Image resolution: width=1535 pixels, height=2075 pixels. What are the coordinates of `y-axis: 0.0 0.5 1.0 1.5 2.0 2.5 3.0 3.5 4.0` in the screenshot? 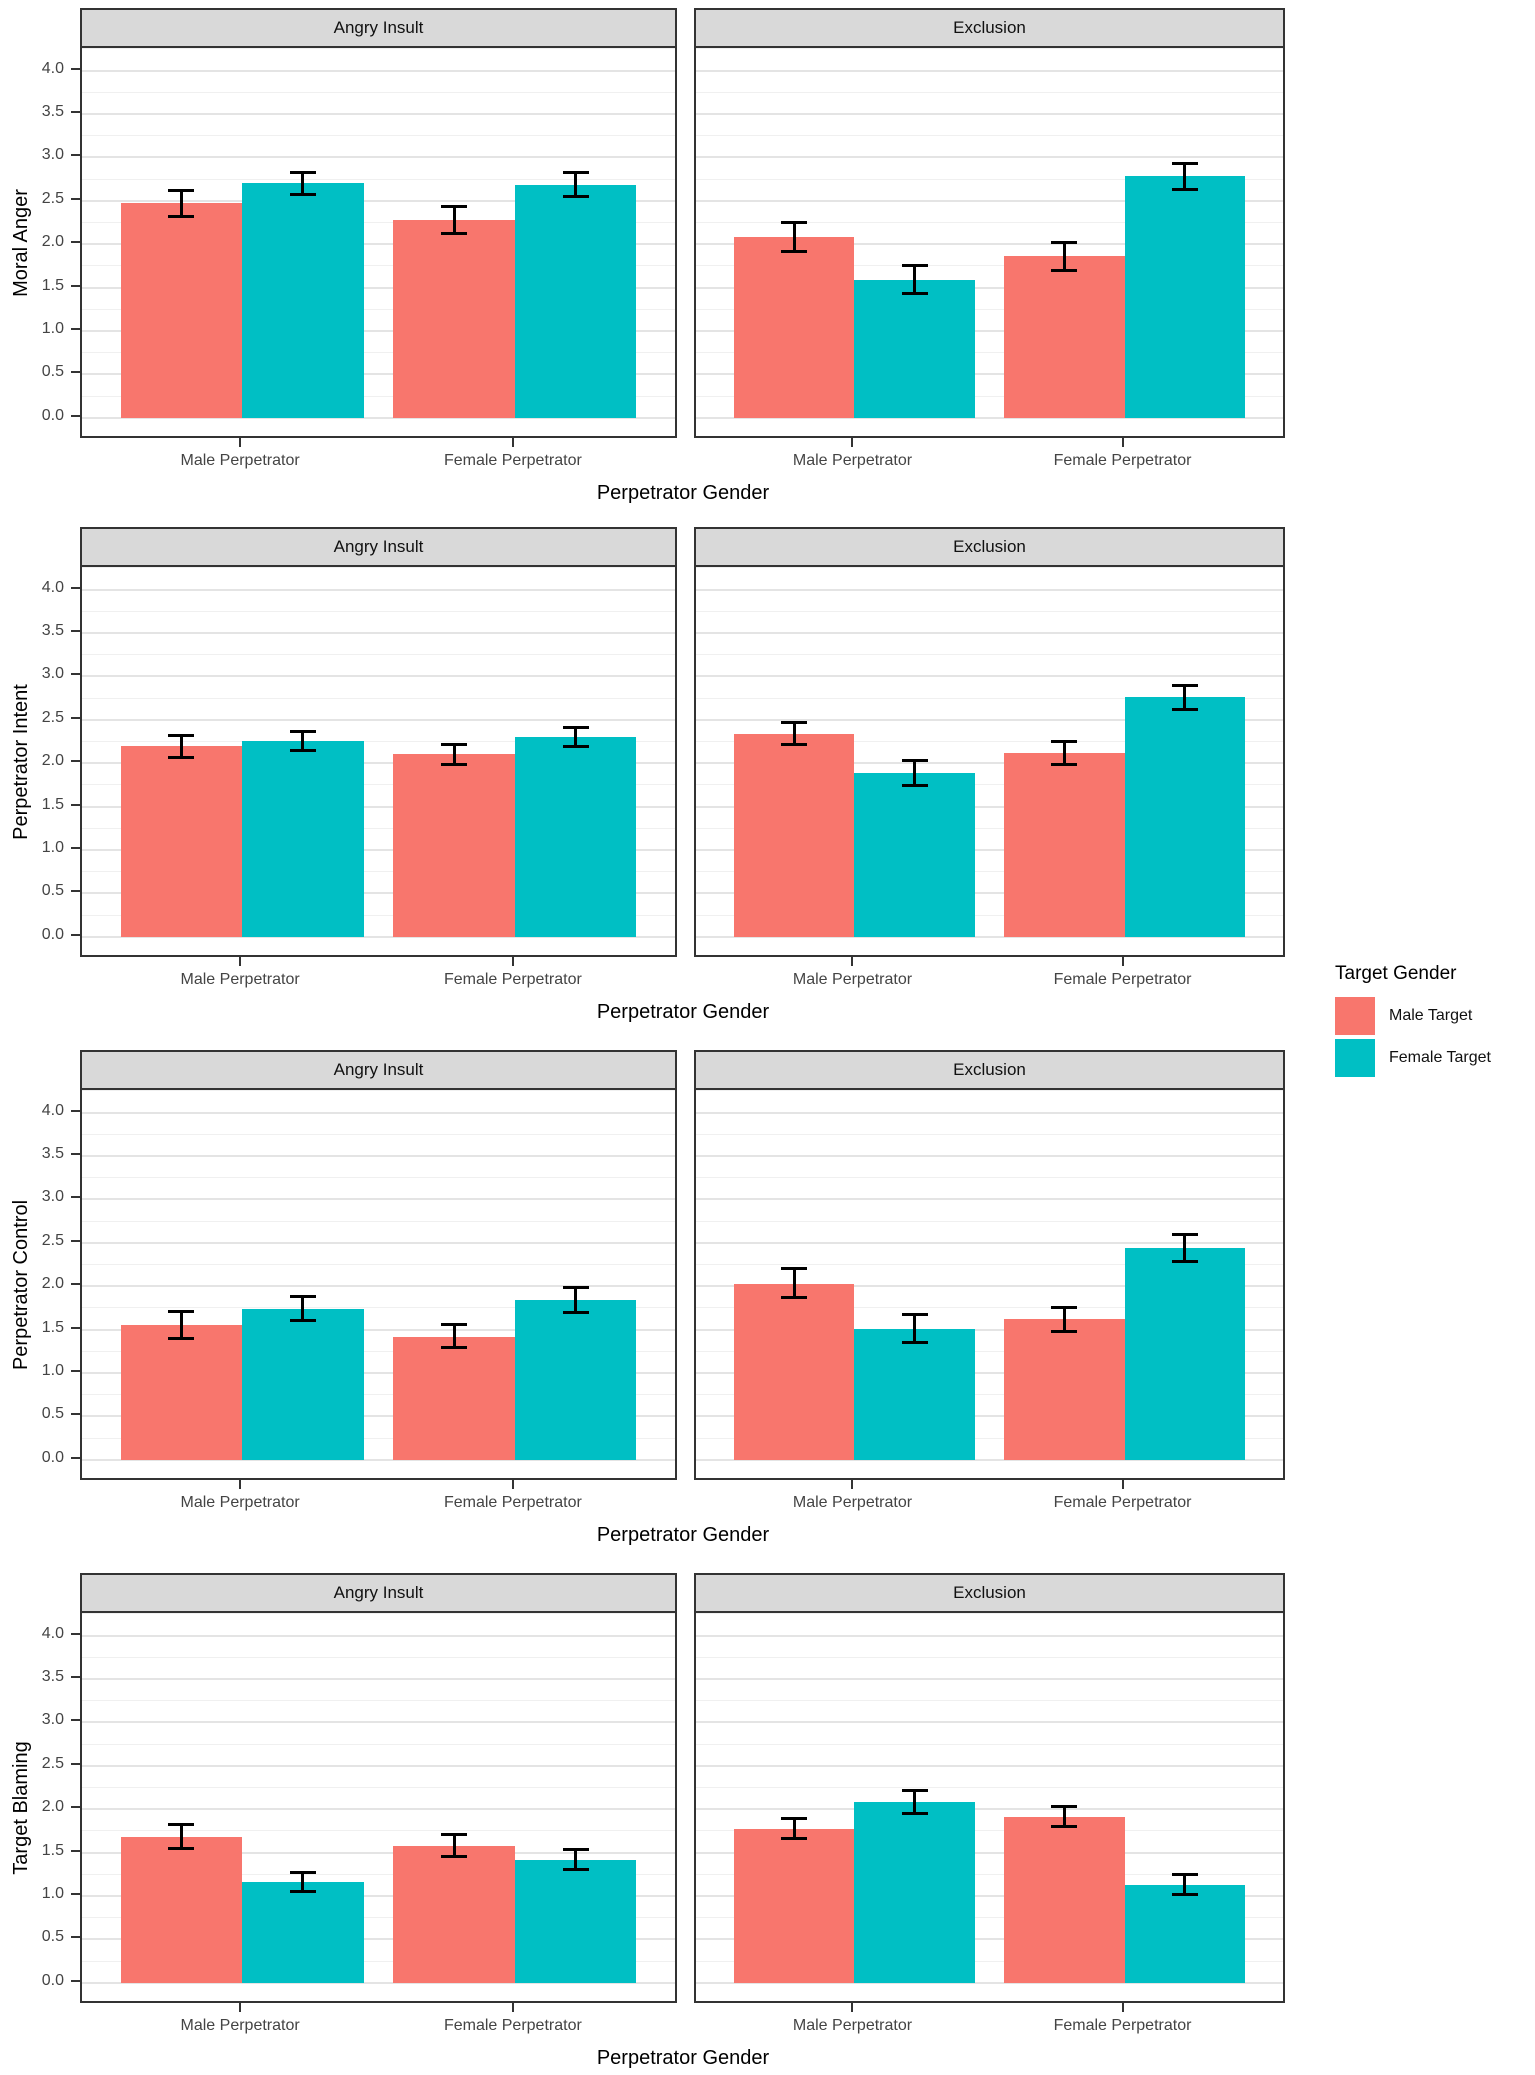 It's located at (40, 747).